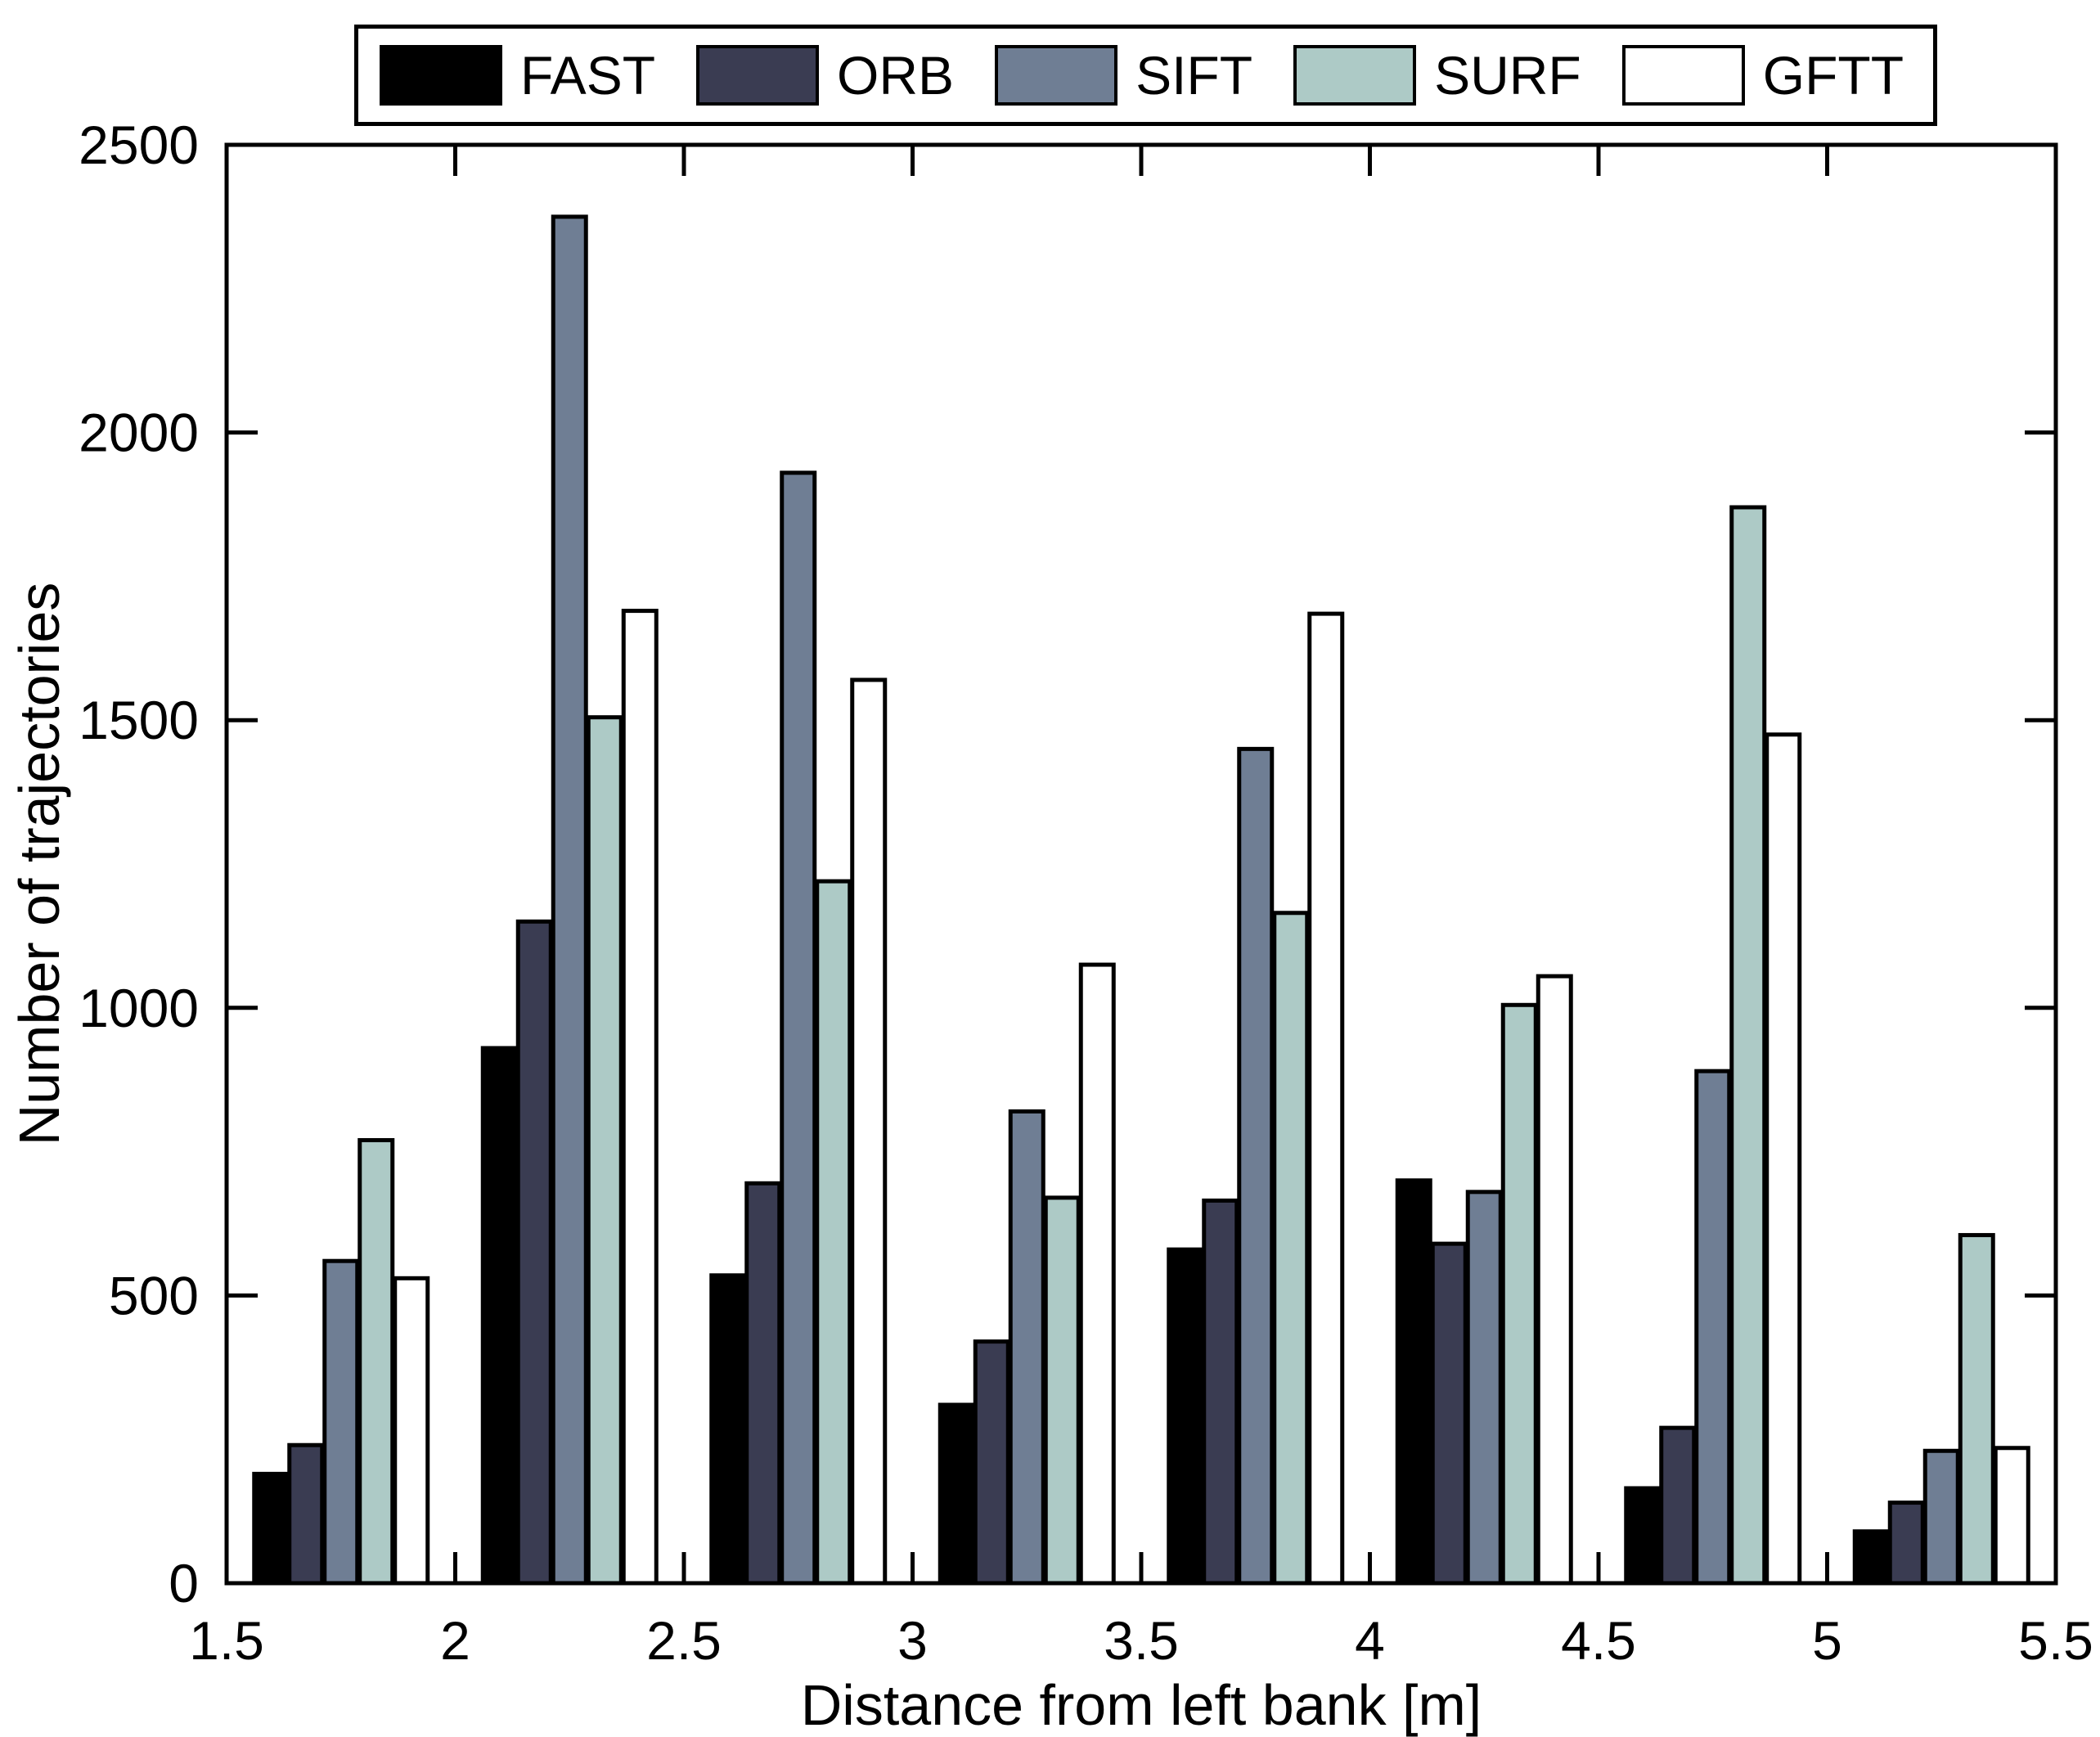 The width and height of the screenshot is (2100, 1737). What do you see at coordinates (1413, 1382) in the screenshot?
I see `bar-fast-4.25` at bounding box center [1413, 1382].